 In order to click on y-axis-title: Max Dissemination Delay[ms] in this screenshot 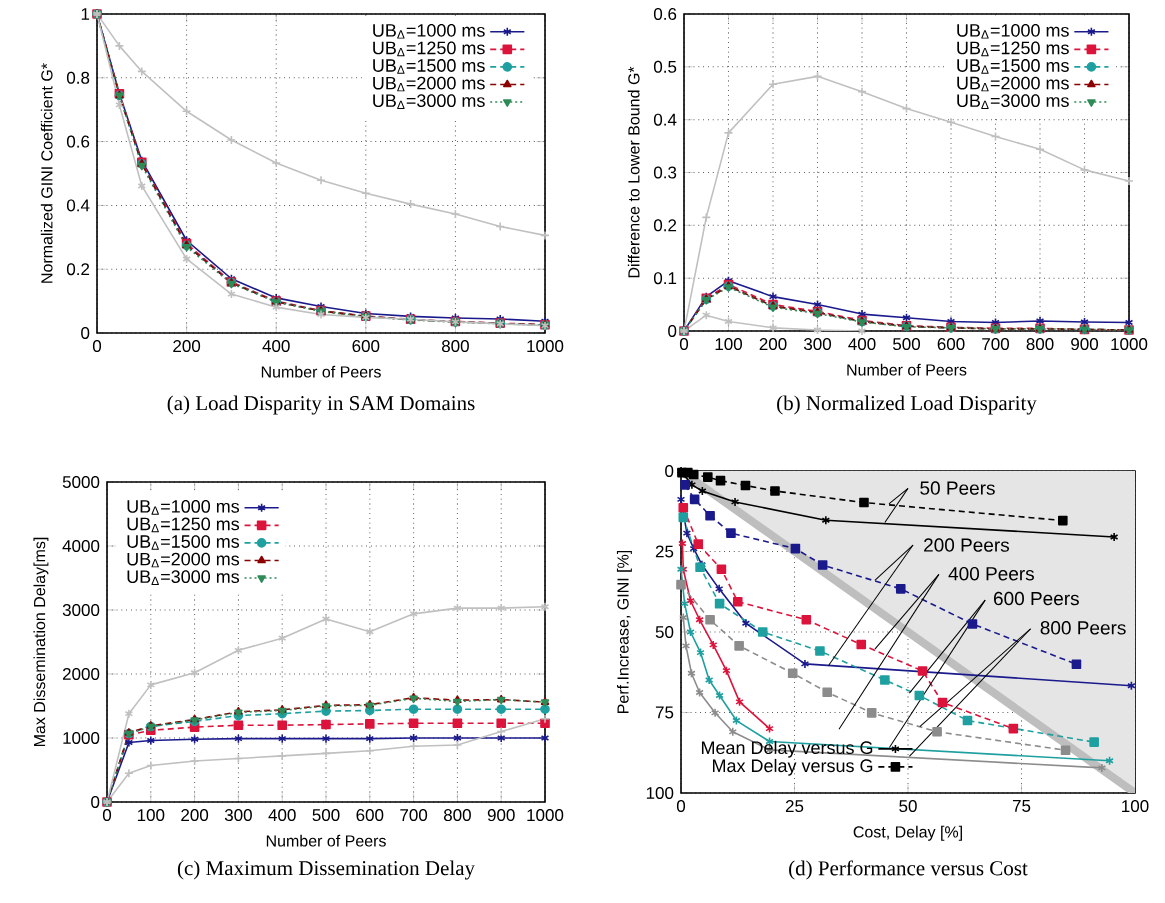, I will do `click(41, 642)`.